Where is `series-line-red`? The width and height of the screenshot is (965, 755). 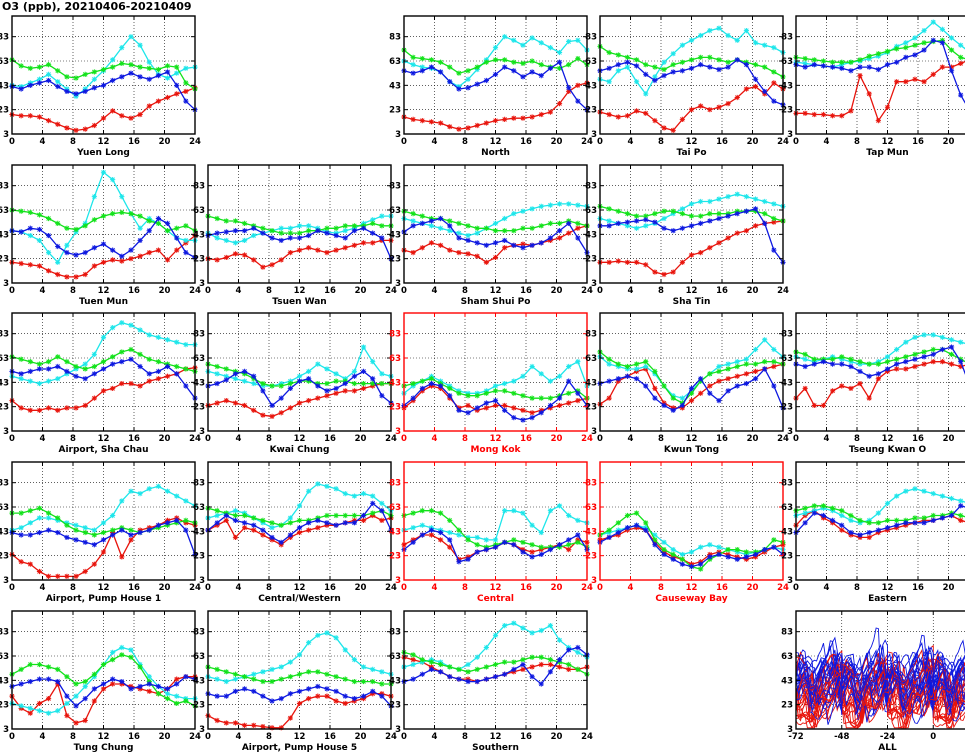 series-line-red is located at coordinates (880, 706).